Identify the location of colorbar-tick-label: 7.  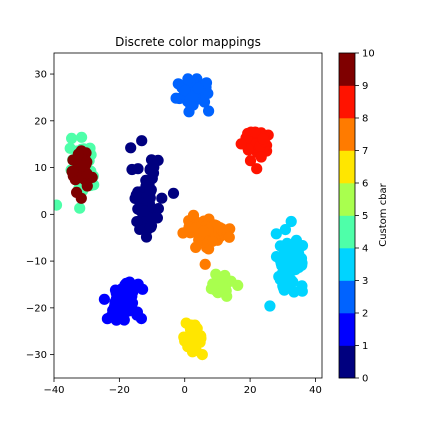
(365, 151).